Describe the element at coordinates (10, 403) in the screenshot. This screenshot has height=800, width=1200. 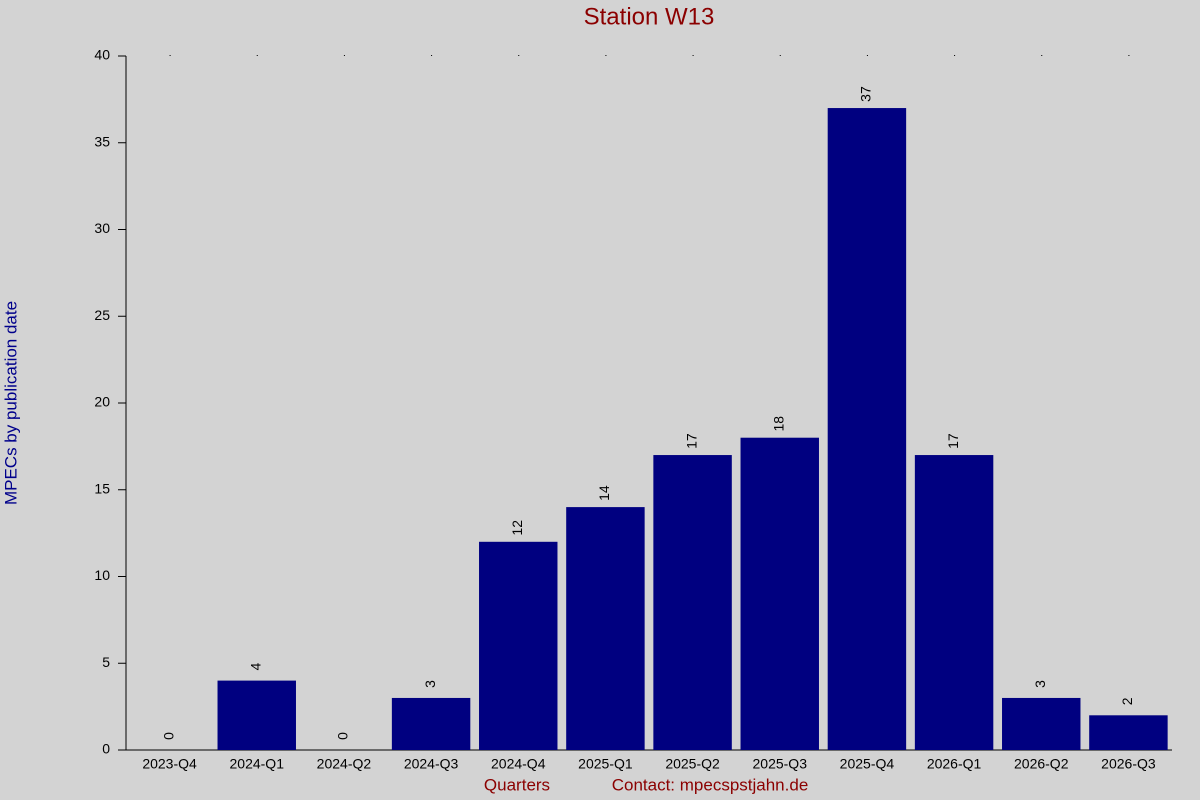
I see `y-axis-label: MPECs by publication date` at that location.